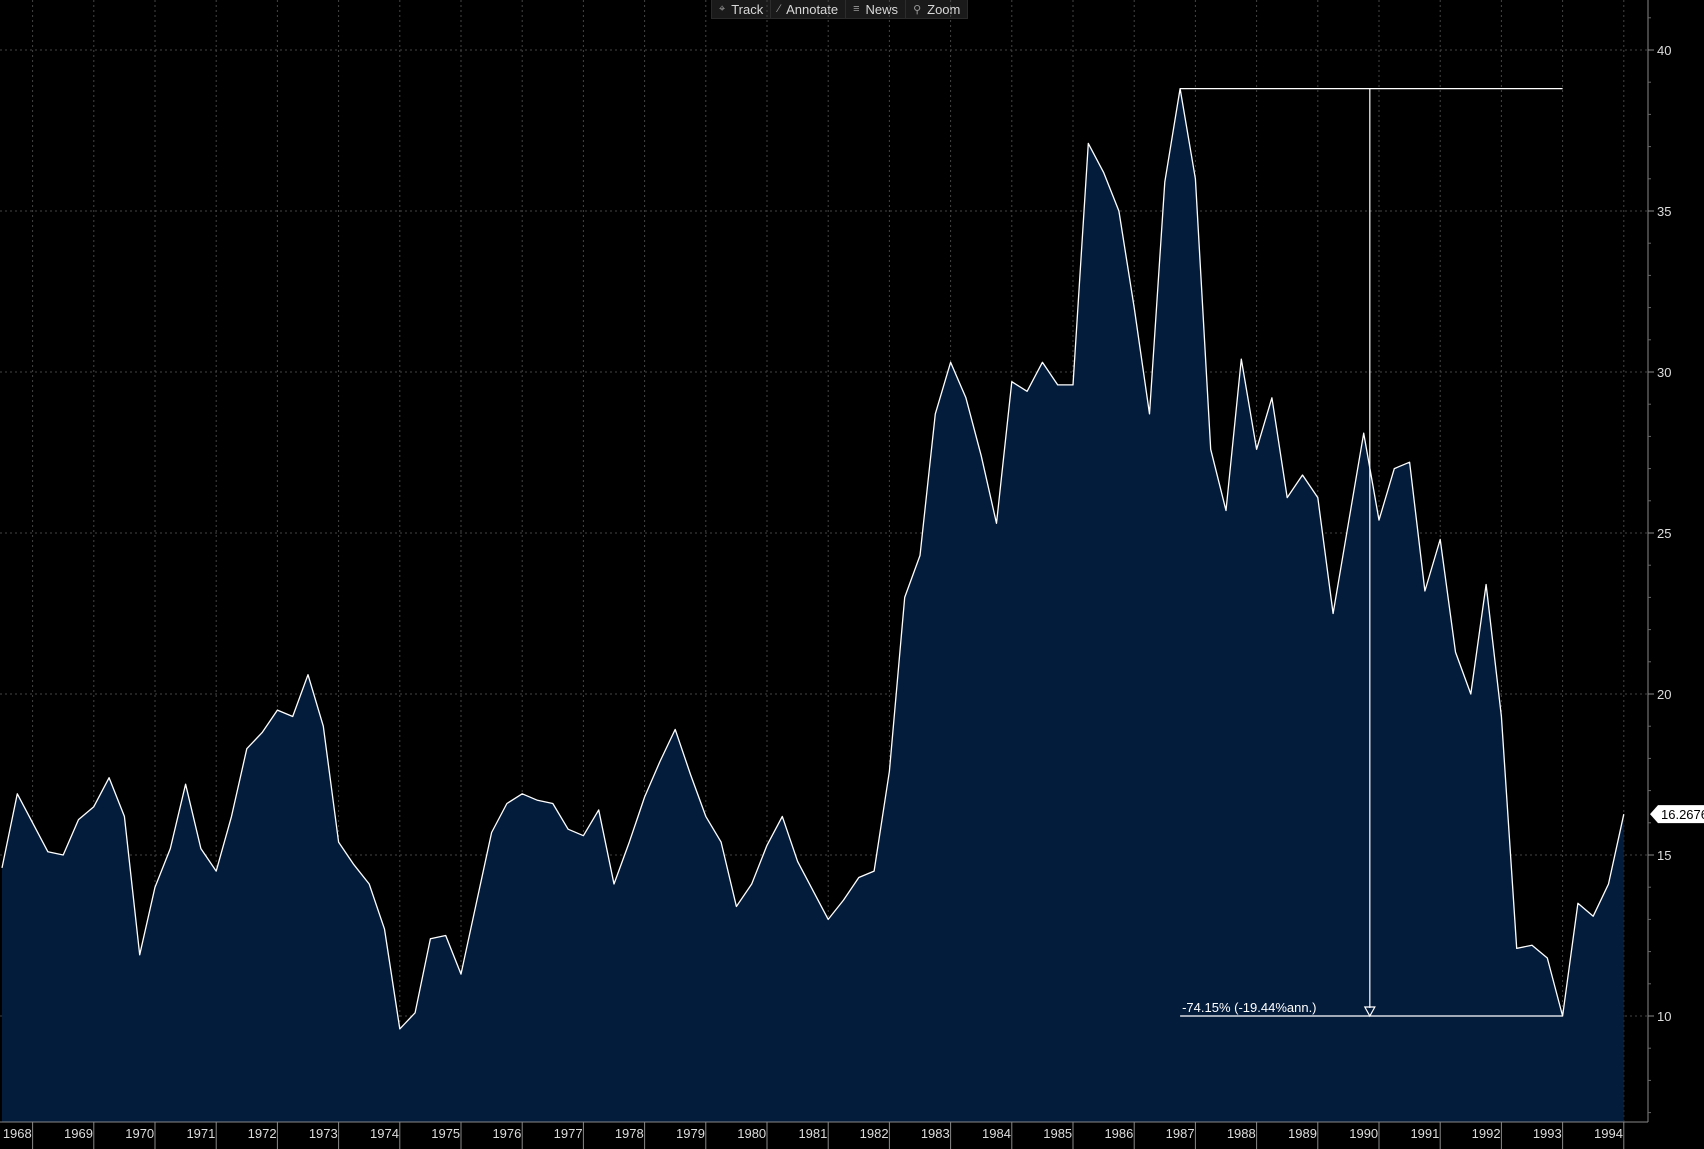 This screenshot has height=1149, width=1704. What do you see at coordinates (690, 1133) in the screenshot?
I see `x-tick-label: 1979` at bounding box center [690, 1133].